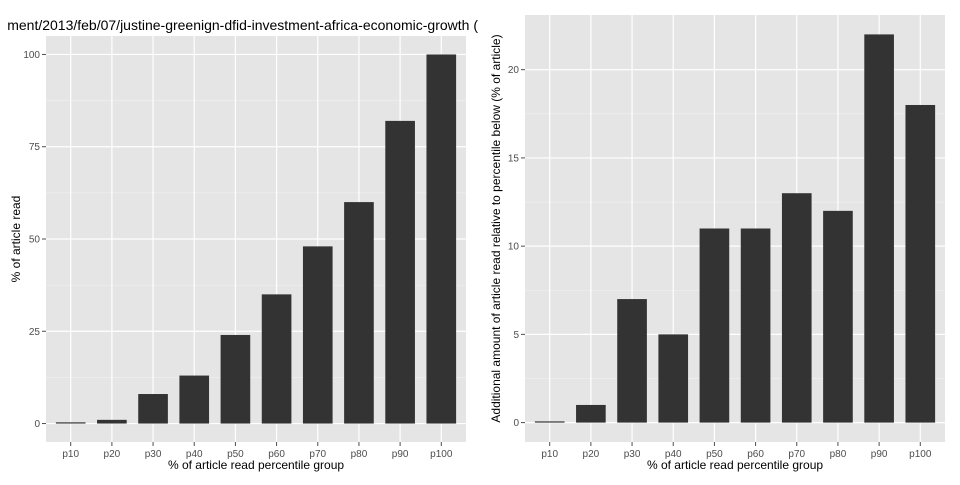  I want to click on y-tick-label: 75, so click(35, 147).